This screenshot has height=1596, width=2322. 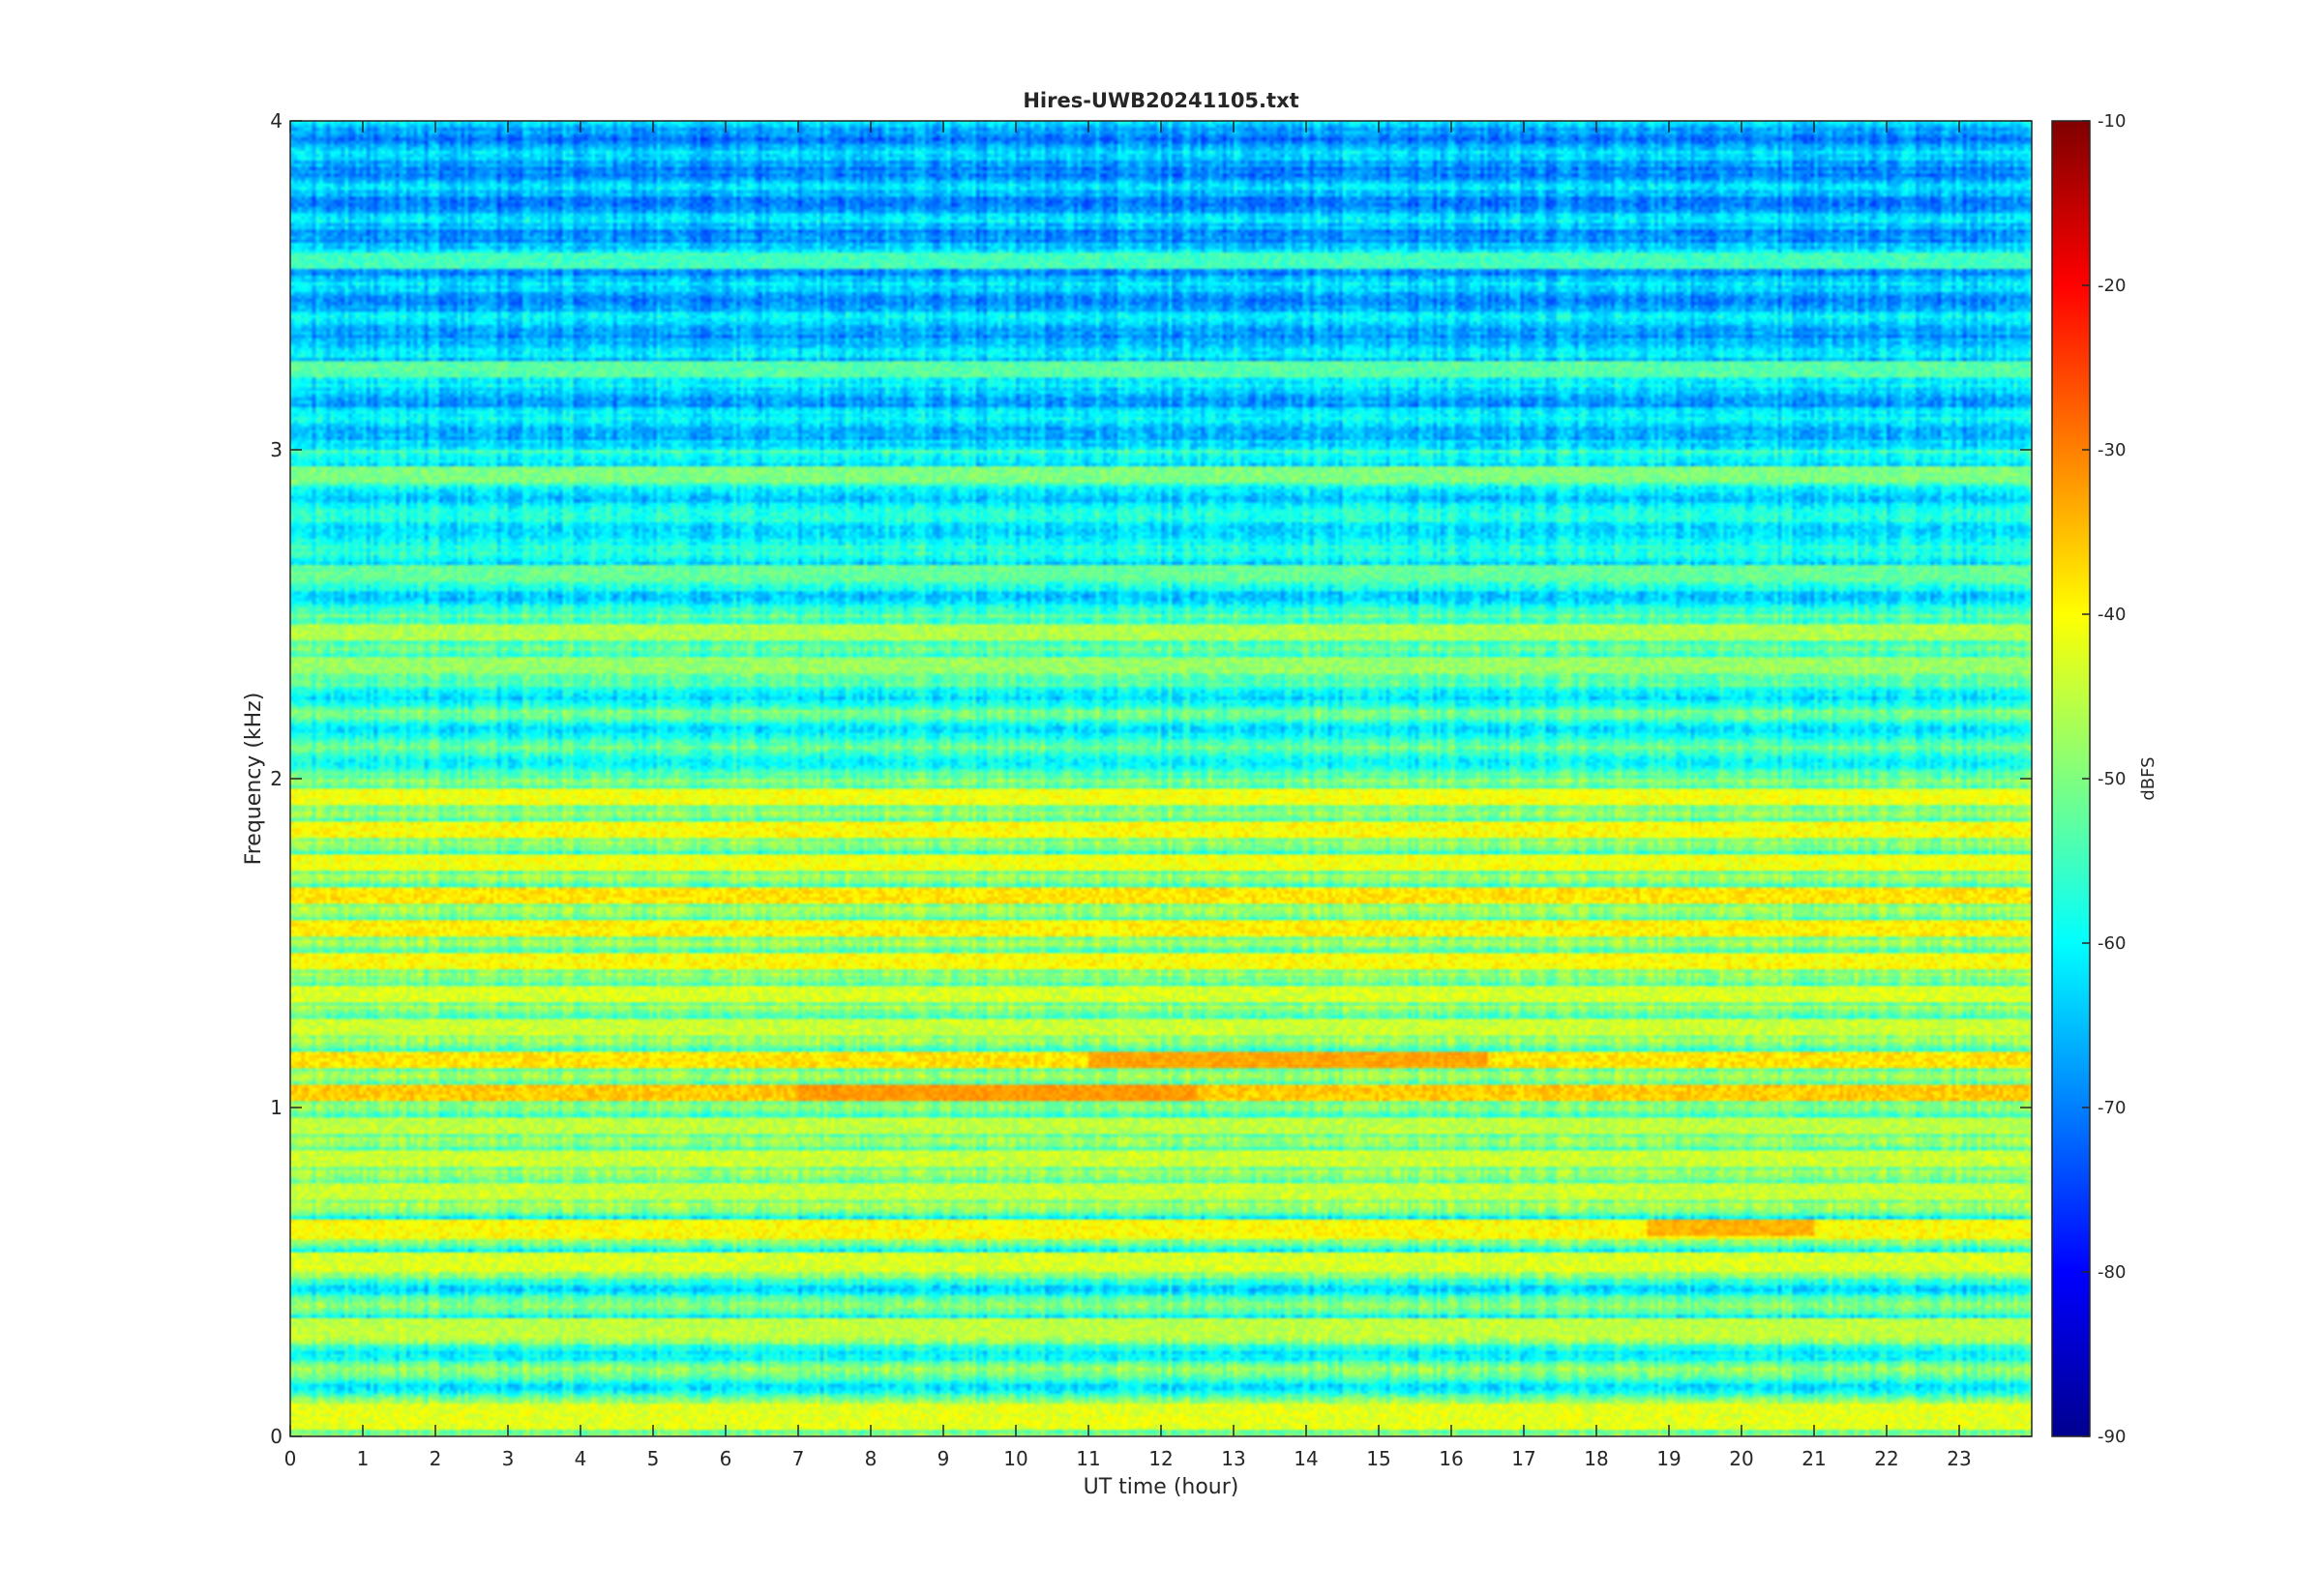 What do you see at coordinates (276, 121) in the screenshot?
I see `y-tick-label: 4` at bounding box center [276, 121].